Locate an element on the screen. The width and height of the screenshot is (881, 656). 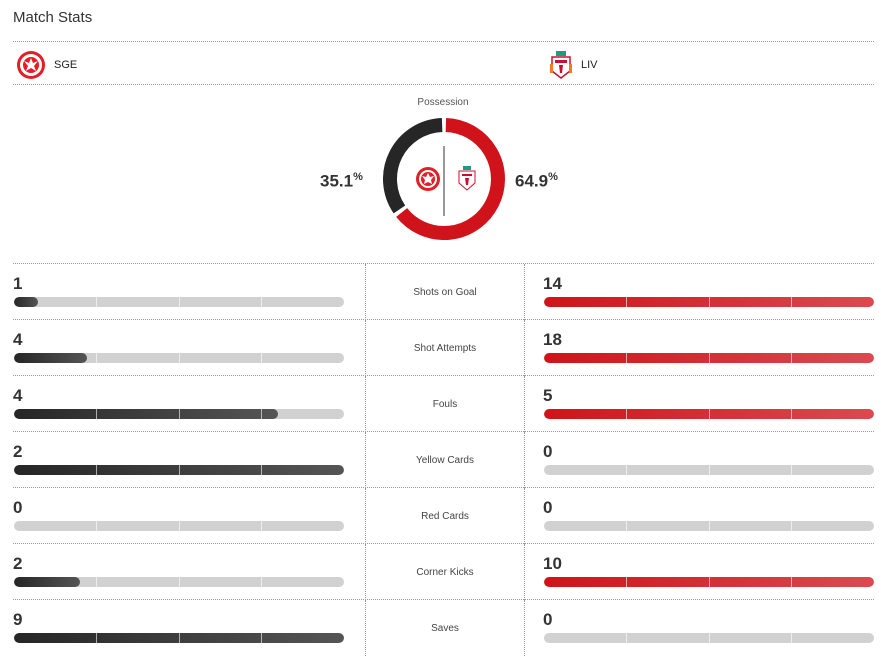
stat-label: Red Cards is located at coordinates (445, 516).